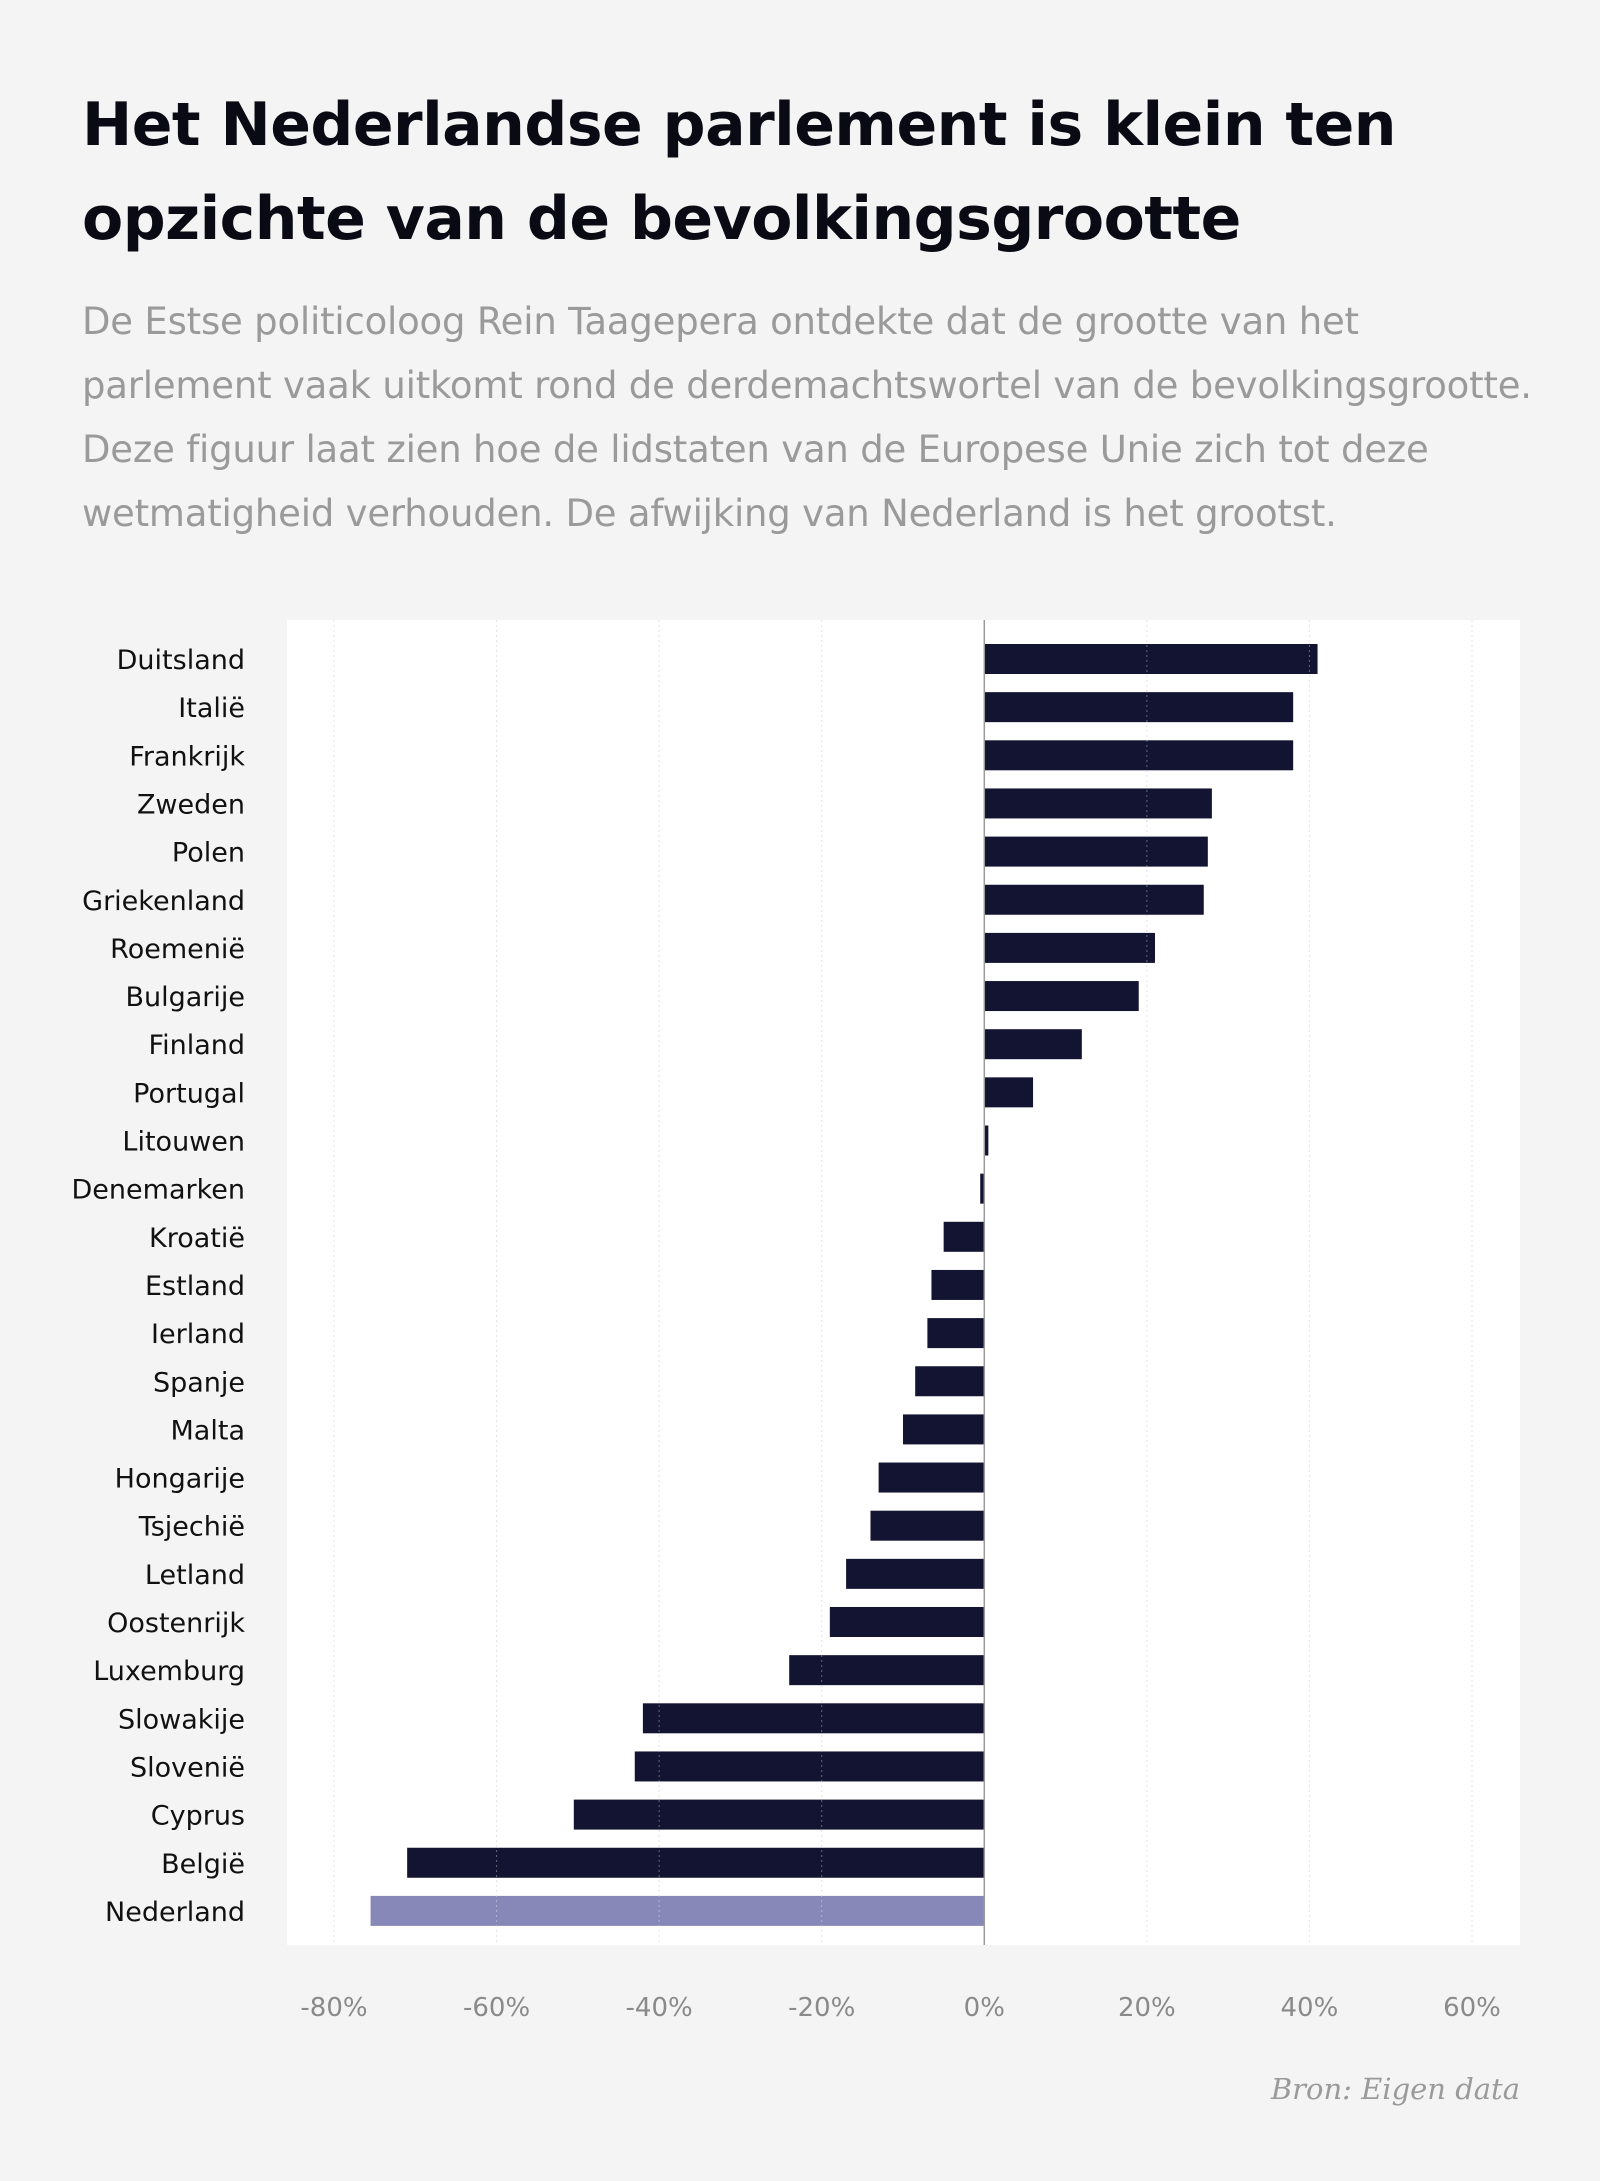  I want to click on category-label: Cyprus, so click(198, 1816).